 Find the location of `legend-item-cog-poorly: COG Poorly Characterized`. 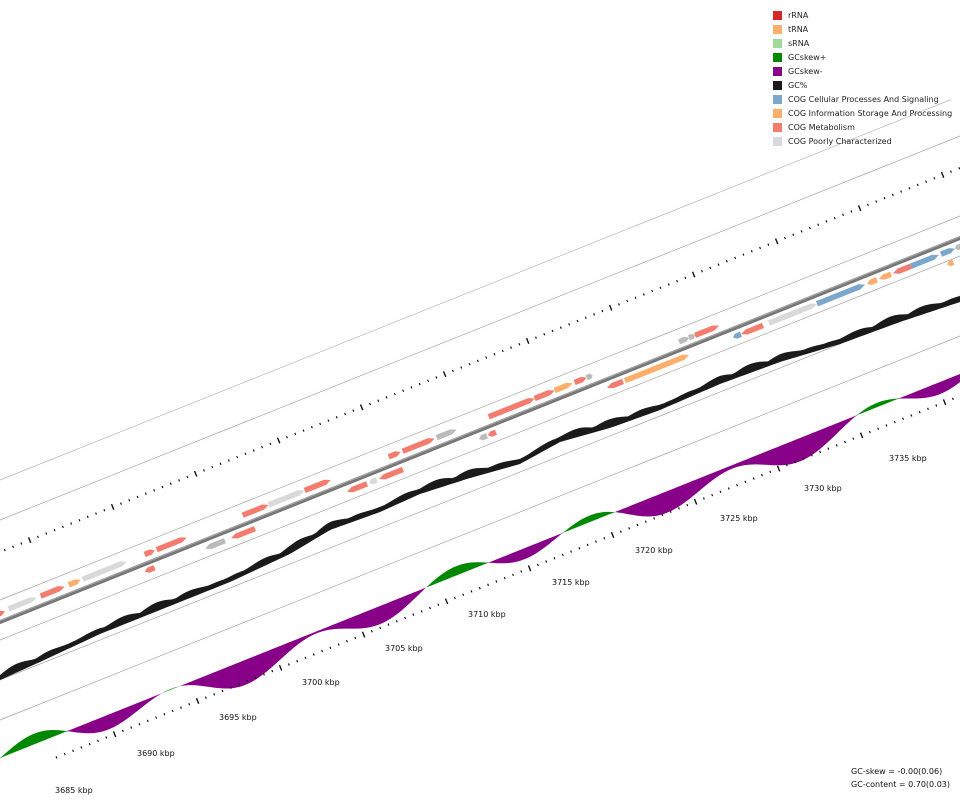

legend-item-cog-poorly: COG Poorly Characterized is located at coordinates (862, 141).